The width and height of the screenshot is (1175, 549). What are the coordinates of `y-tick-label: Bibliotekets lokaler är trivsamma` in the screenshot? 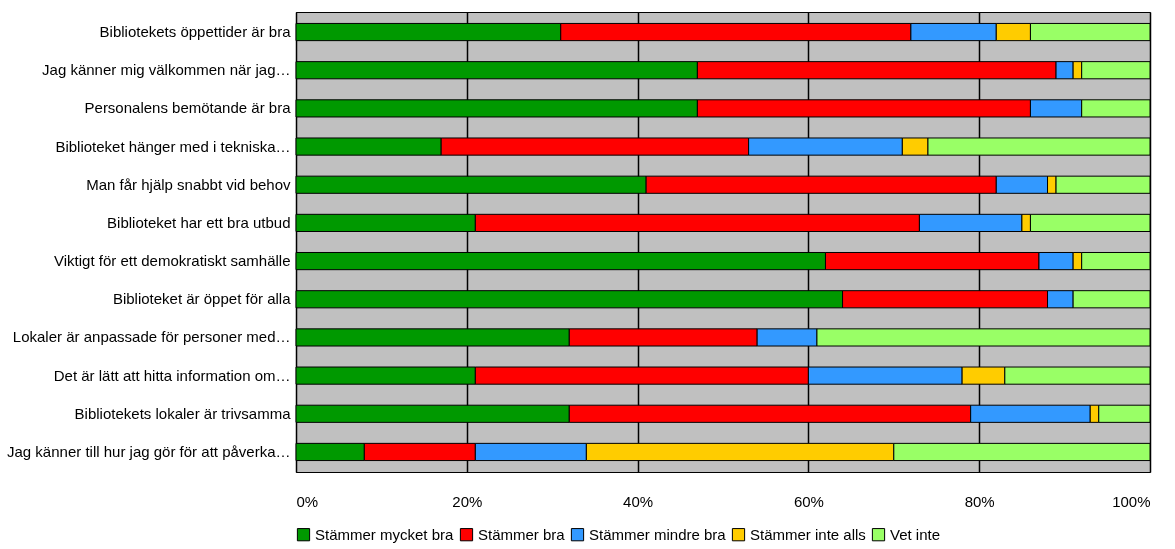 It's located at (183, 413).